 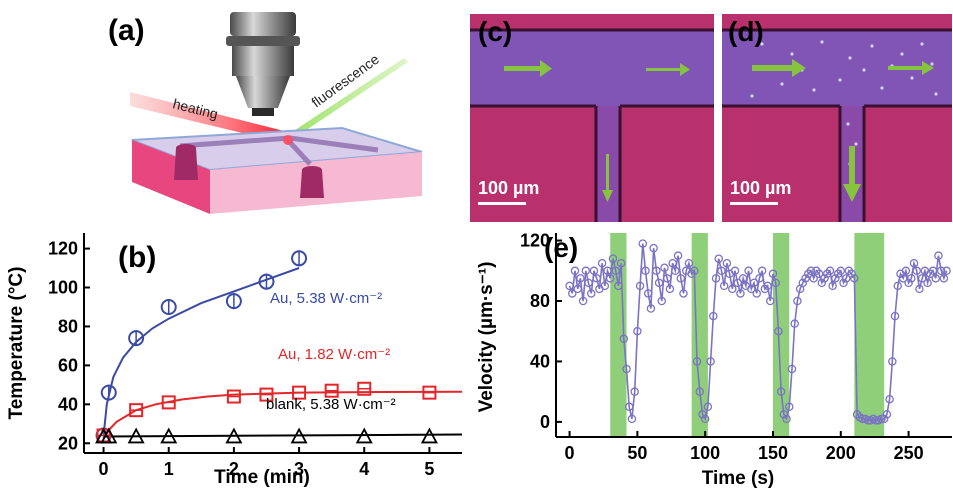 What do you see at coordinates (262, 477) in the screenshot?
I see `b-xlabel: Time (min)` at bounding box center [262, 477].